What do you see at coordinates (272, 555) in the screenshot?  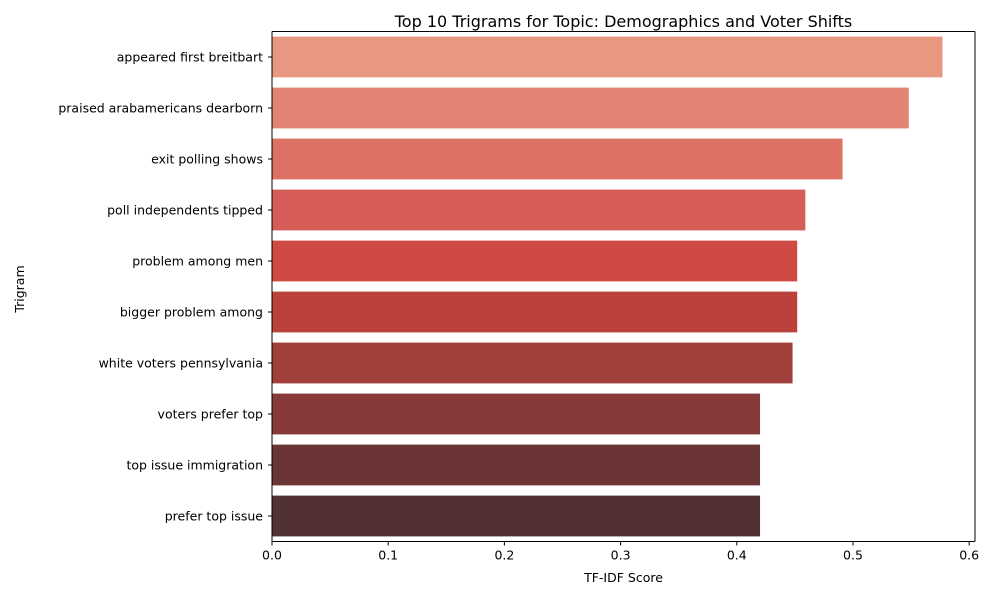 I see `x-tick-label: 0.0` at bounding box center [272, 555].